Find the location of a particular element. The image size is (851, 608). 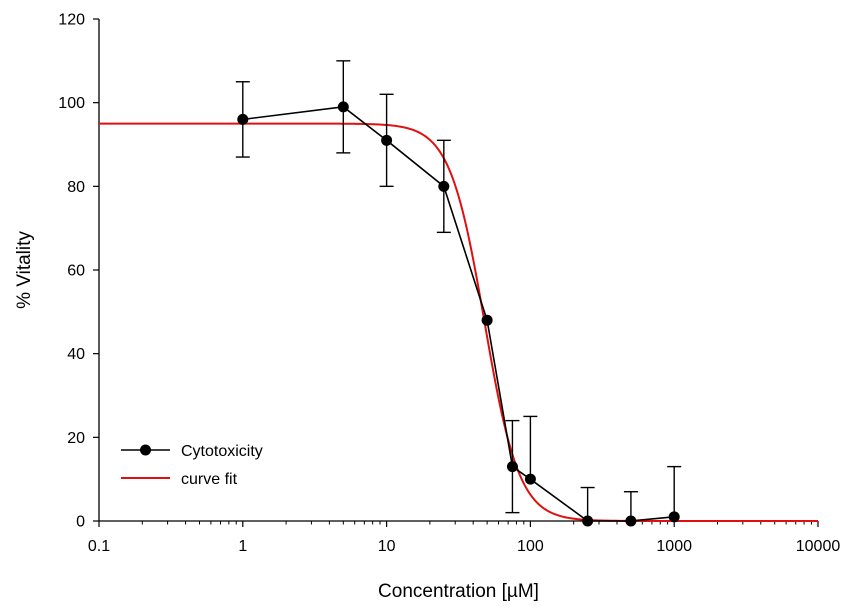

x-tick-label: 100 is located at coordinates (530, 546).